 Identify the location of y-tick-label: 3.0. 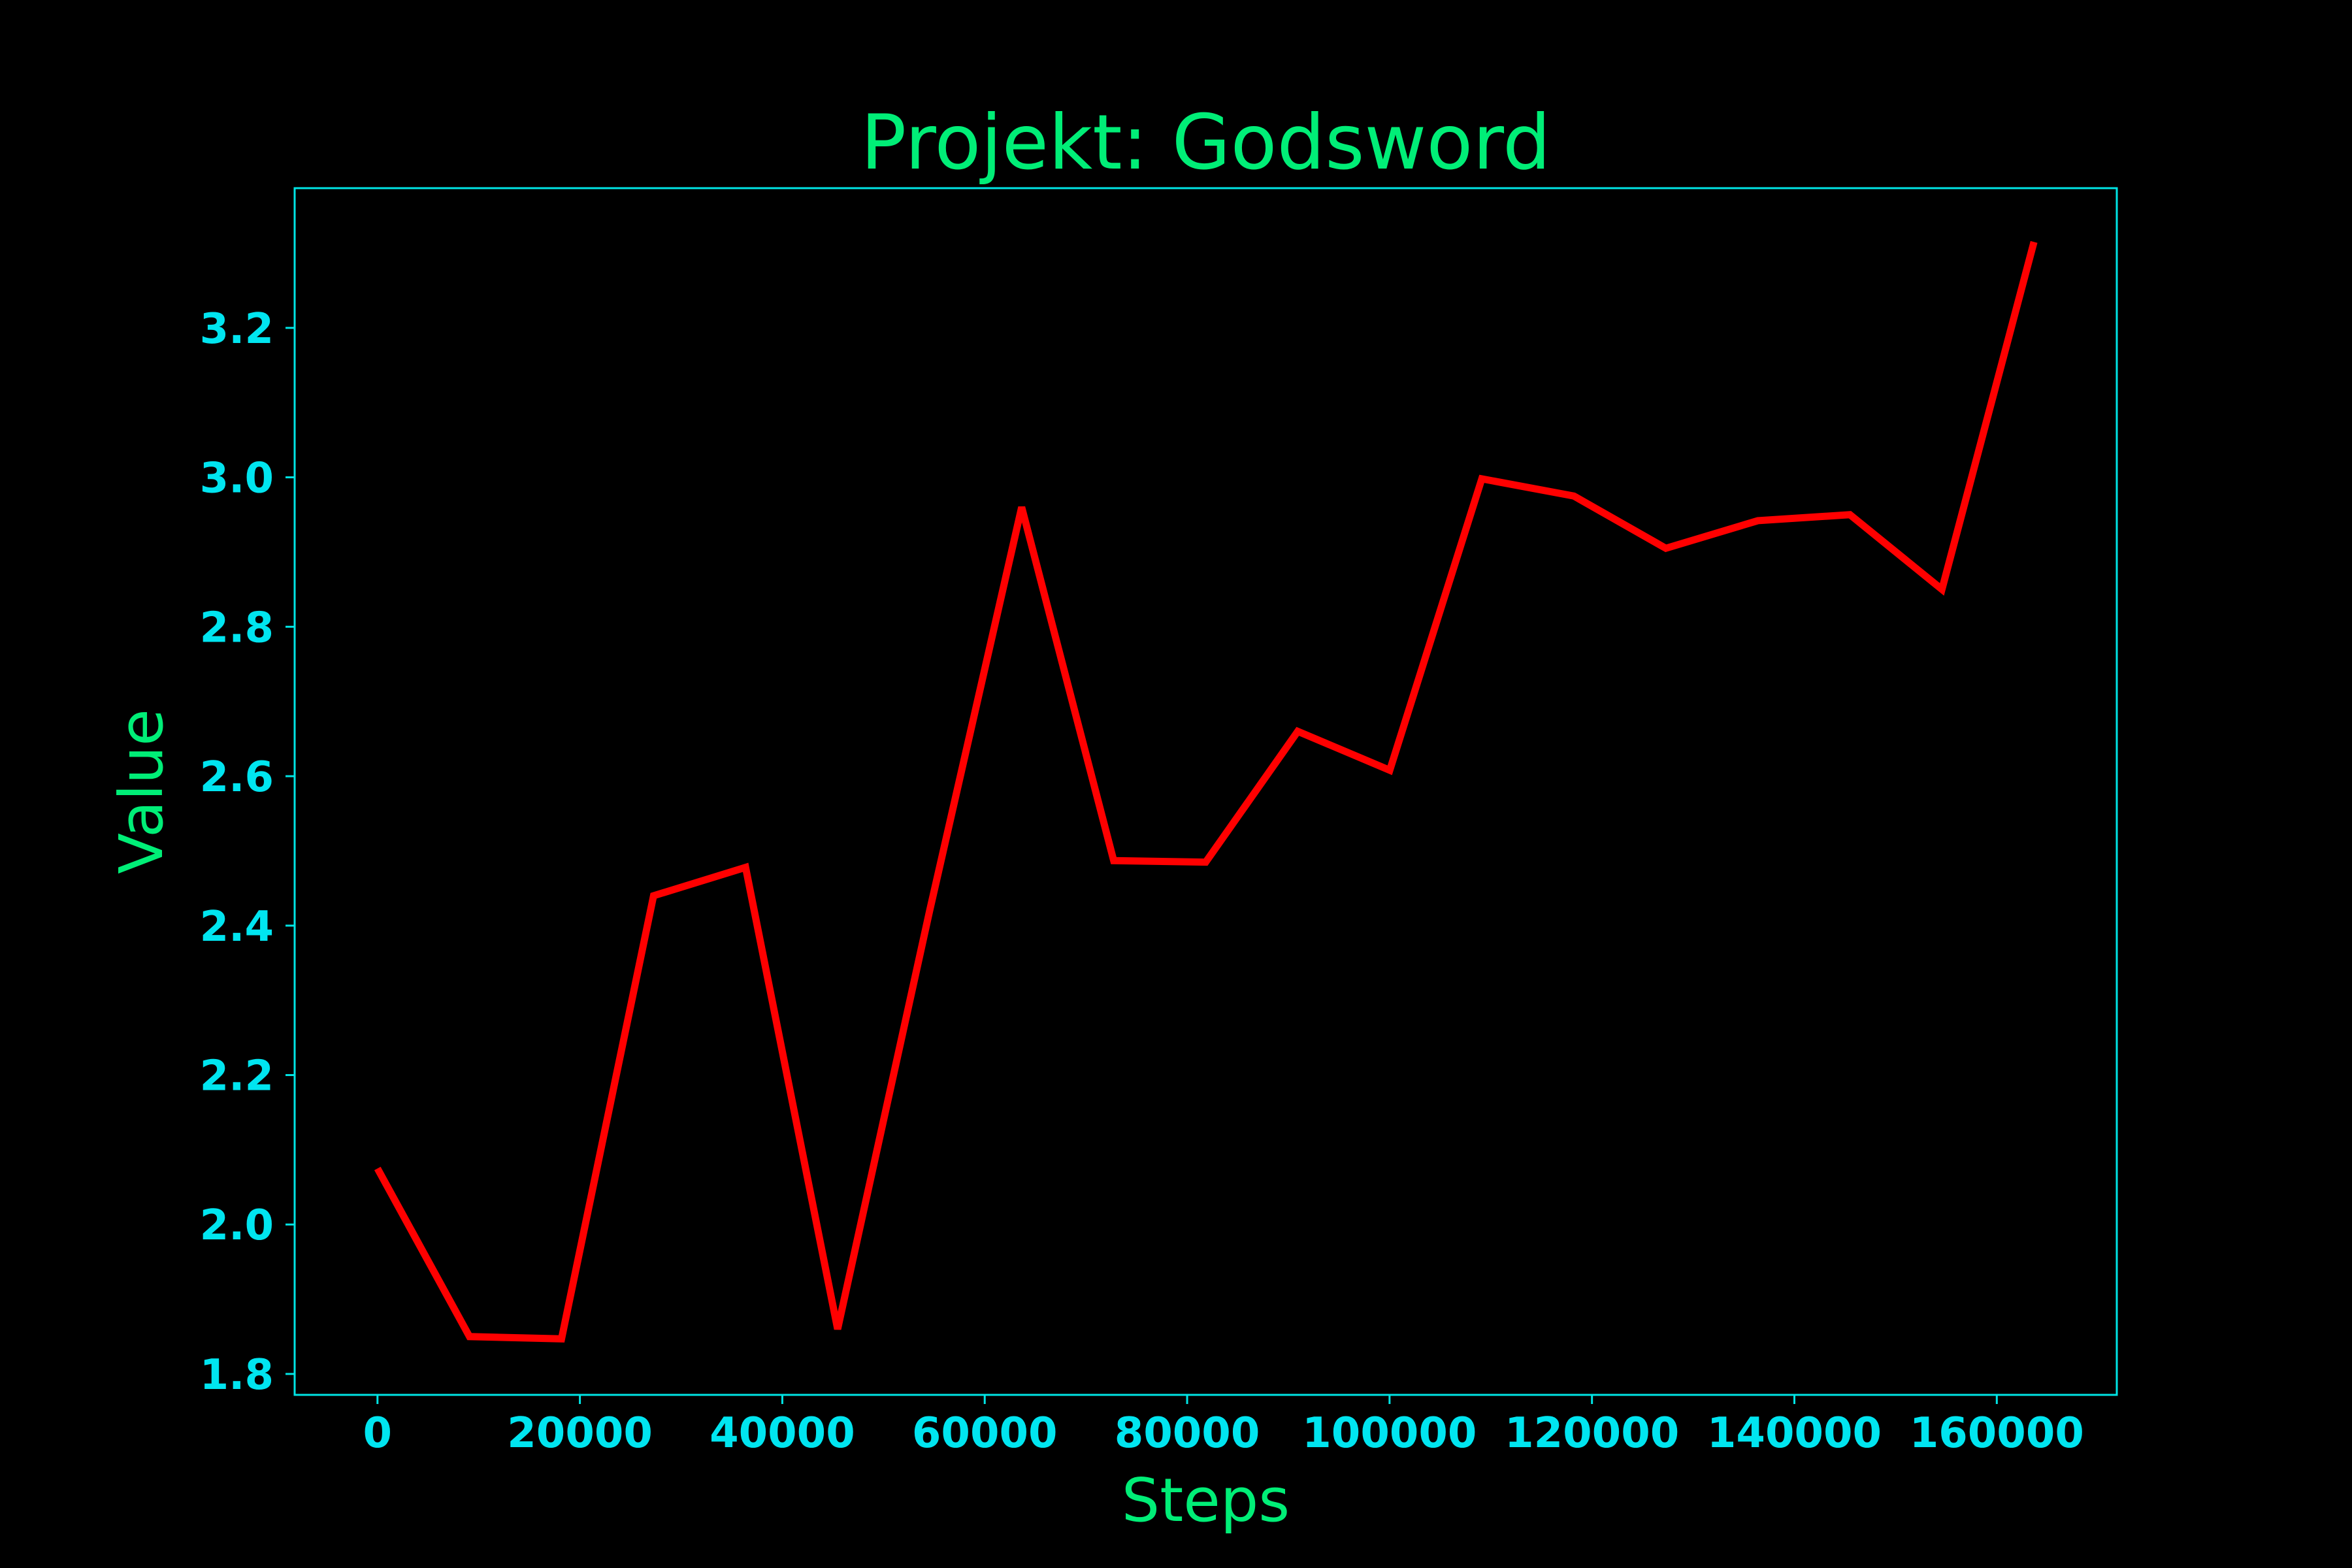
(237, 479).